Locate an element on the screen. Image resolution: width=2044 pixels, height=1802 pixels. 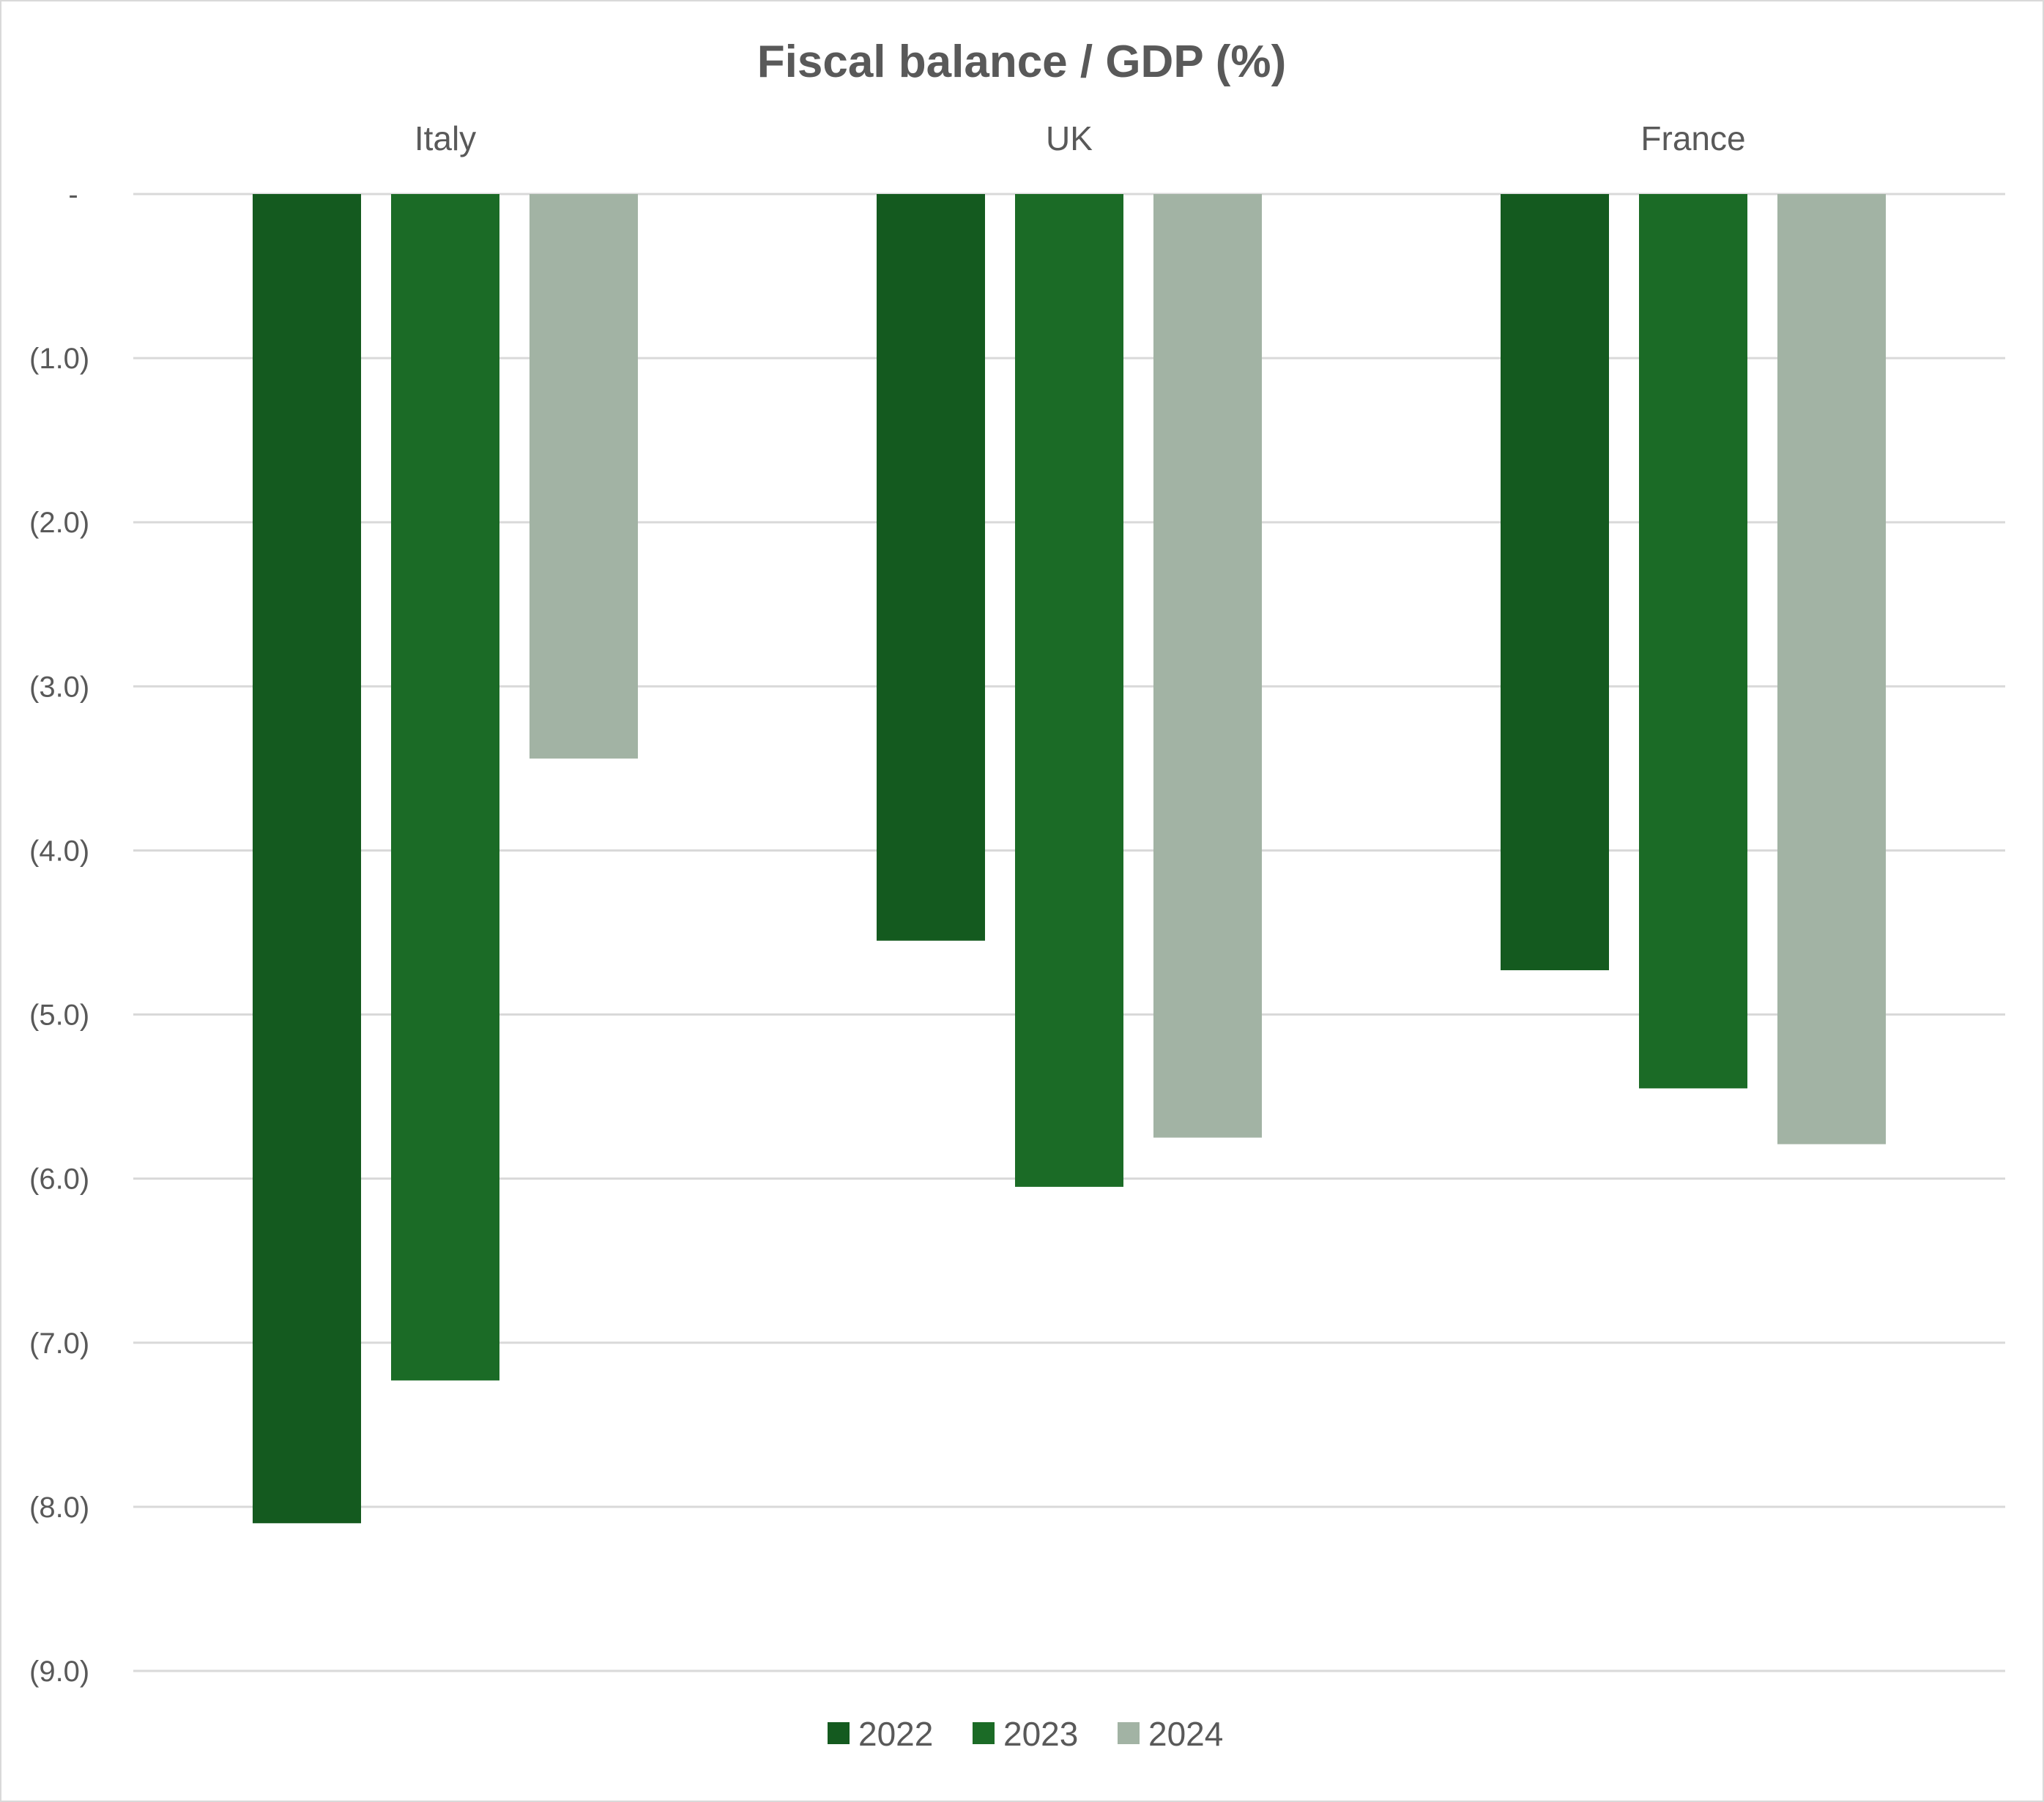
legend-swatch-2024 is located at coordinates (1129, 1733).